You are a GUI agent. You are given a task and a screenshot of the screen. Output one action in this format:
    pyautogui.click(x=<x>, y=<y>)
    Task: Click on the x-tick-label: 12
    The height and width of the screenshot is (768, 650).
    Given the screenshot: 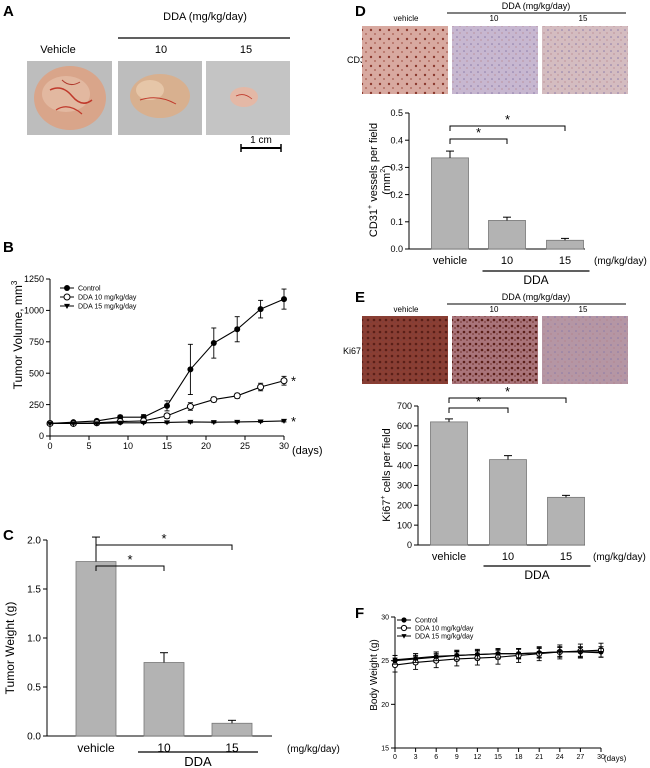 What is the action you would take?
    pyautogui.click(x=478, y=757)
    